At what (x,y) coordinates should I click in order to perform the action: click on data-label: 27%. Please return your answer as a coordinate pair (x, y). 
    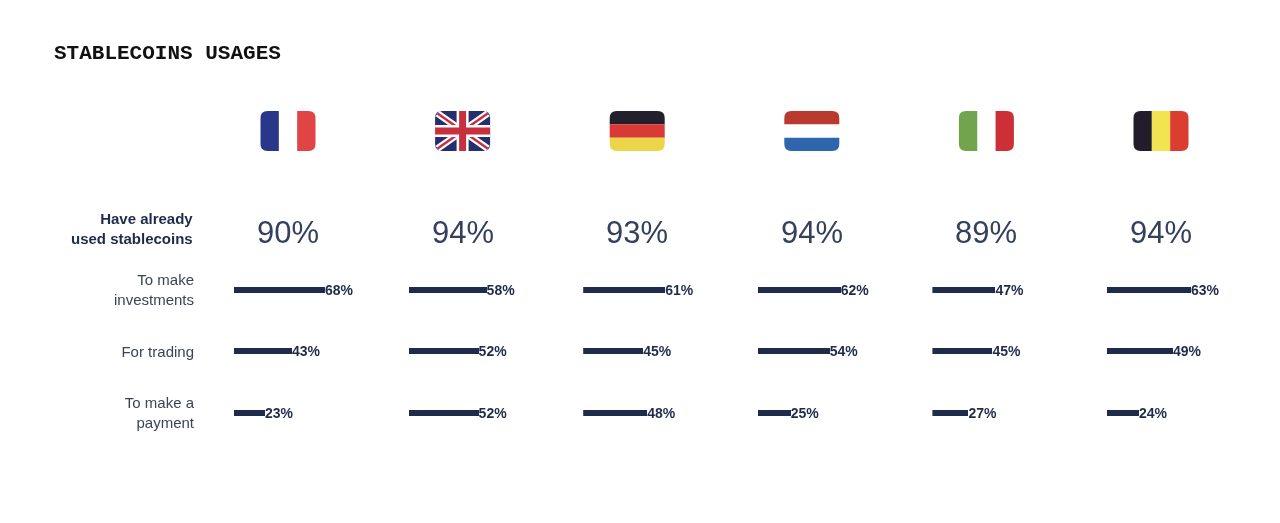
    Looking at the image, I should click on (982, 413).